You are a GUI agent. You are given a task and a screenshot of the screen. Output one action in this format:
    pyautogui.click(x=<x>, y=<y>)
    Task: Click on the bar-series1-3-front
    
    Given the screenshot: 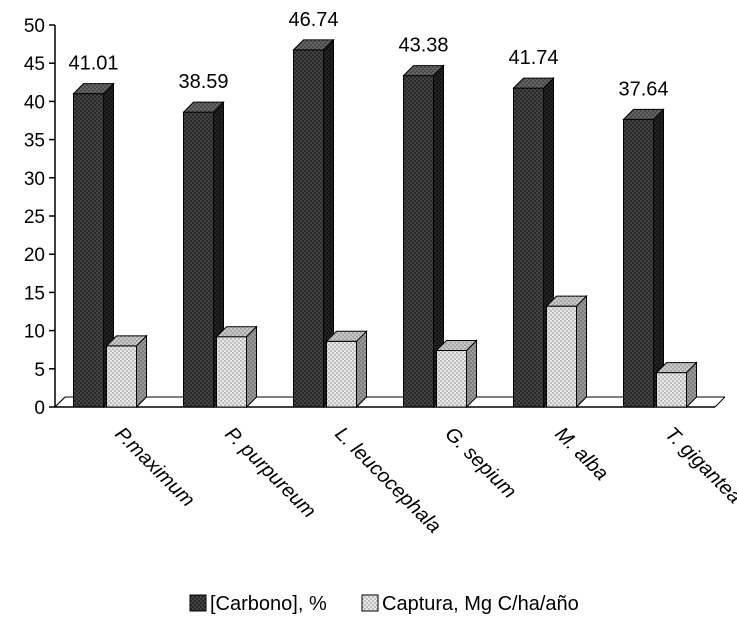 What is the action you would take?
    pyautogui.click(x=308, y=228)
    